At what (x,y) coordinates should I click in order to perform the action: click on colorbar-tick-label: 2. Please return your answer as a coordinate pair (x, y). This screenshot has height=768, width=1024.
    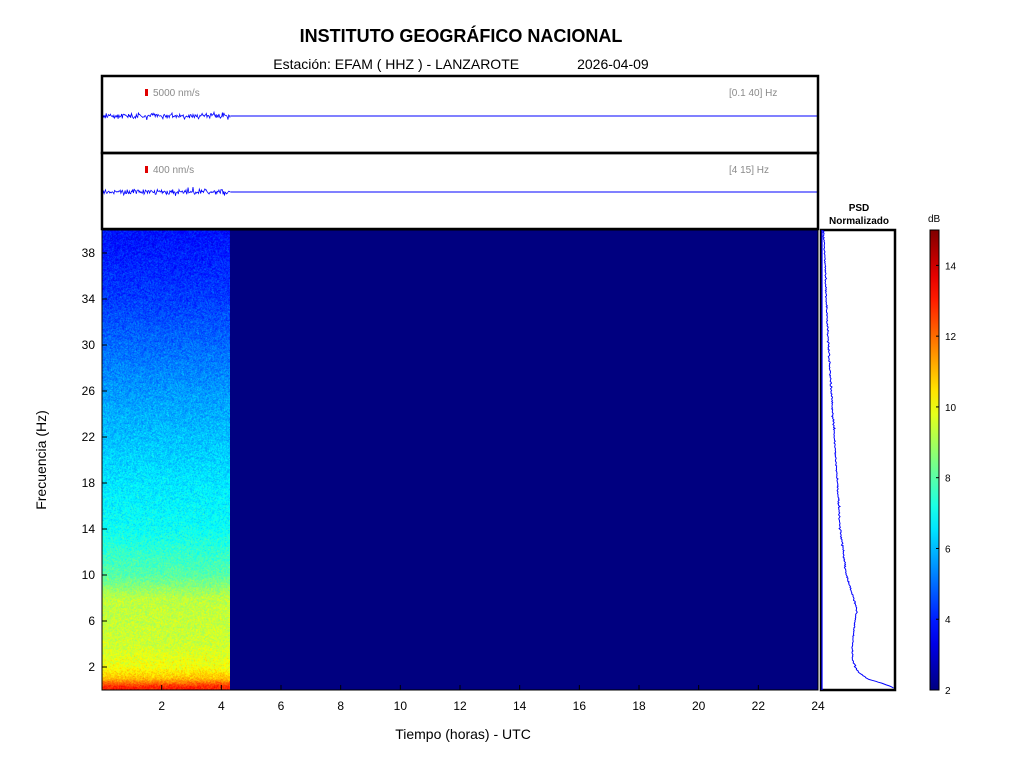
    Looking at the image, I should click on (948, 691).